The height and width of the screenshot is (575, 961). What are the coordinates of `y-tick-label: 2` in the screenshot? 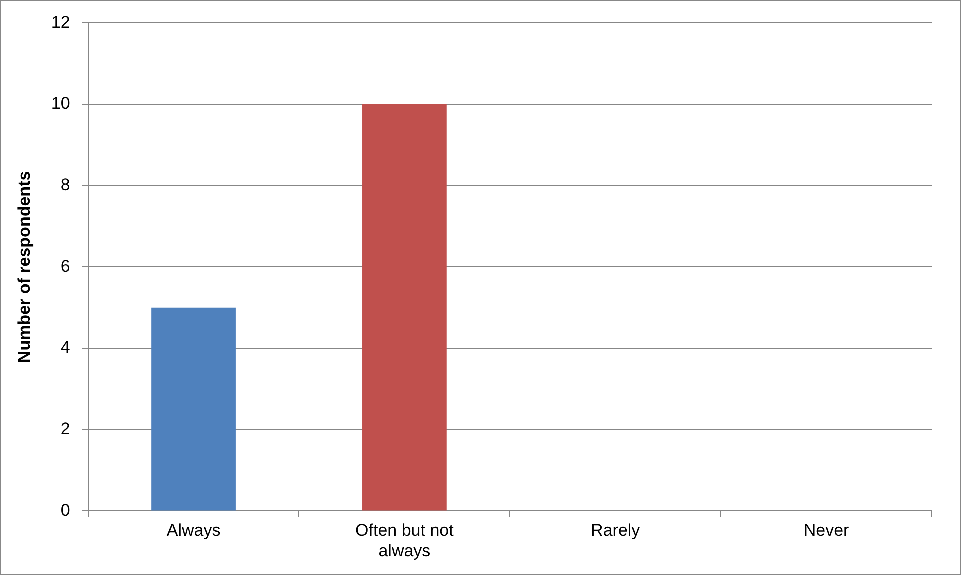 It's located at (65, 429).